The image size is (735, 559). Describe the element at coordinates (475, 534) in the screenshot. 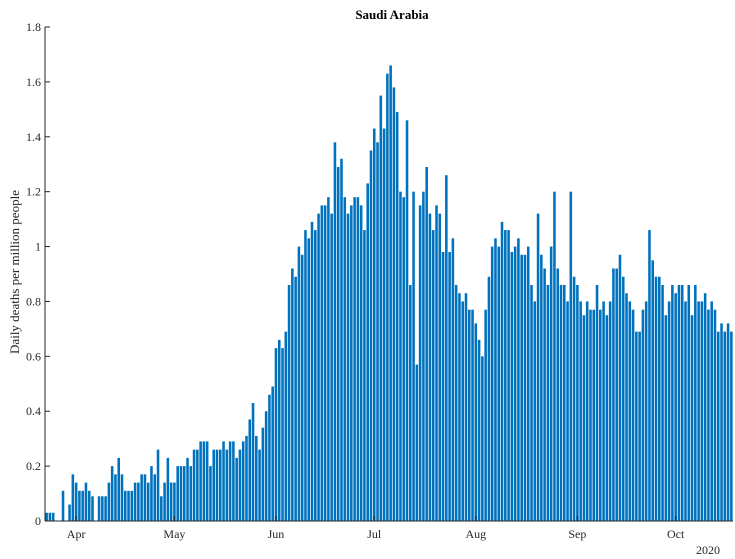

I see `x-tick-label: Aug` at that location.